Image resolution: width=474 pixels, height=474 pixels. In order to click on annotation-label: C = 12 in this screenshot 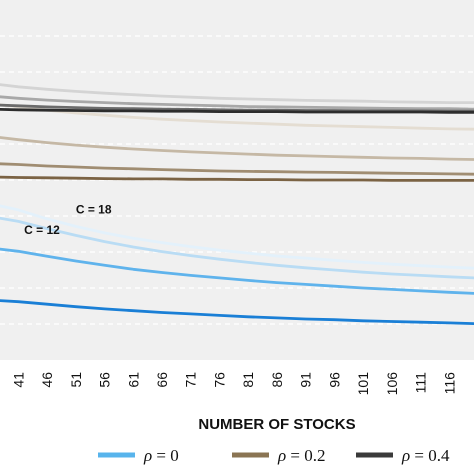, I will do `click(42, 230)`.